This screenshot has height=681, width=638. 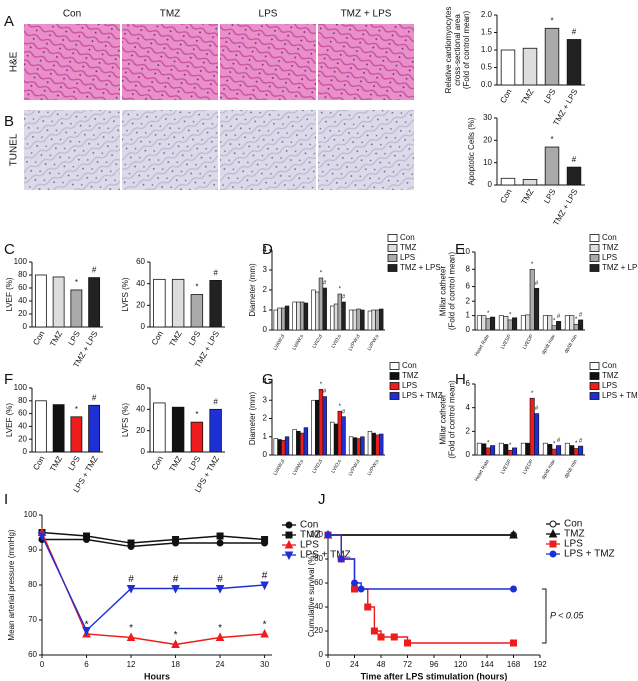 What do you see at coordinates (487, 162) in the screenshot?
I see `y-tick-label: 10` at bounding box center [487, 162].